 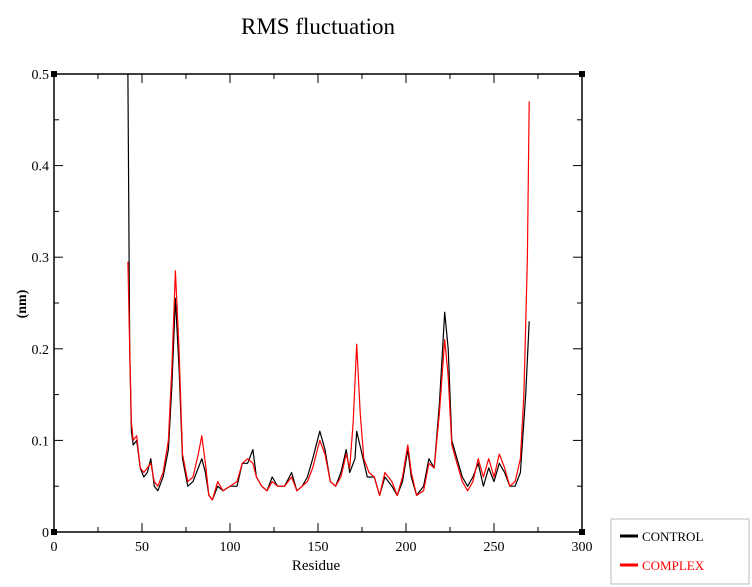 What do you see at coordinates (142, 547) in the screenshot?
I see `x-tick-label: 50` at bounding box center [142, 547].